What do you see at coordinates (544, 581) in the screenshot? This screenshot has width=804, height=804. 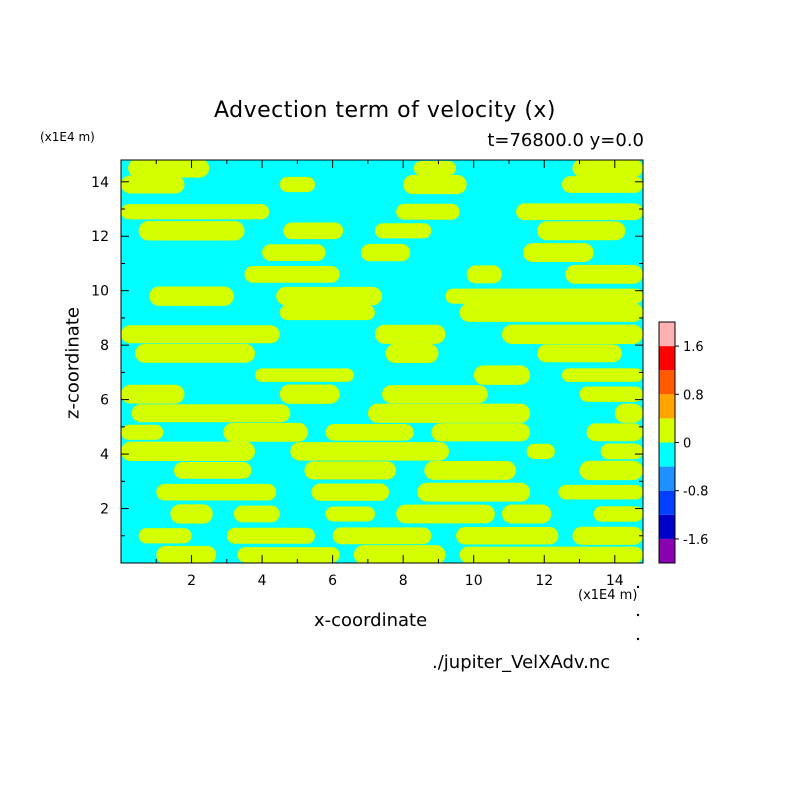 I see `x-tick-label: 12` at bounding box center [544, 581].